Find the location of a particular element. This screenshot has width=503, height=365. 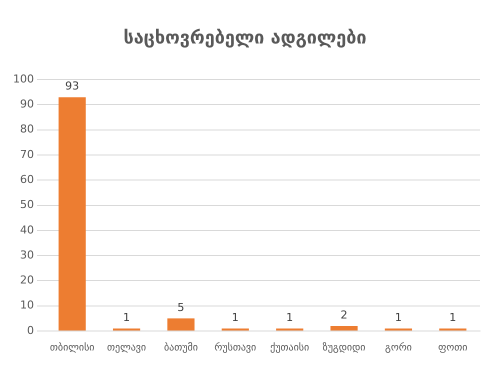

data-label: 2 is located at coordinates (344, 315).